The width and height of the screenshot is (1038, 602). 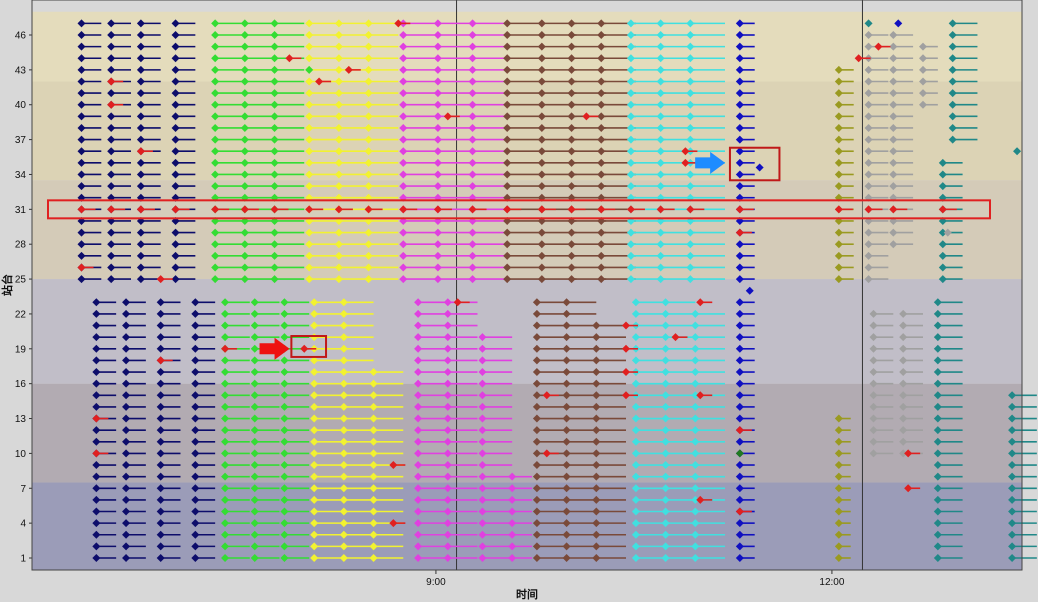 I want to click on y-tick-label: 4, so click(x=23, y=524).